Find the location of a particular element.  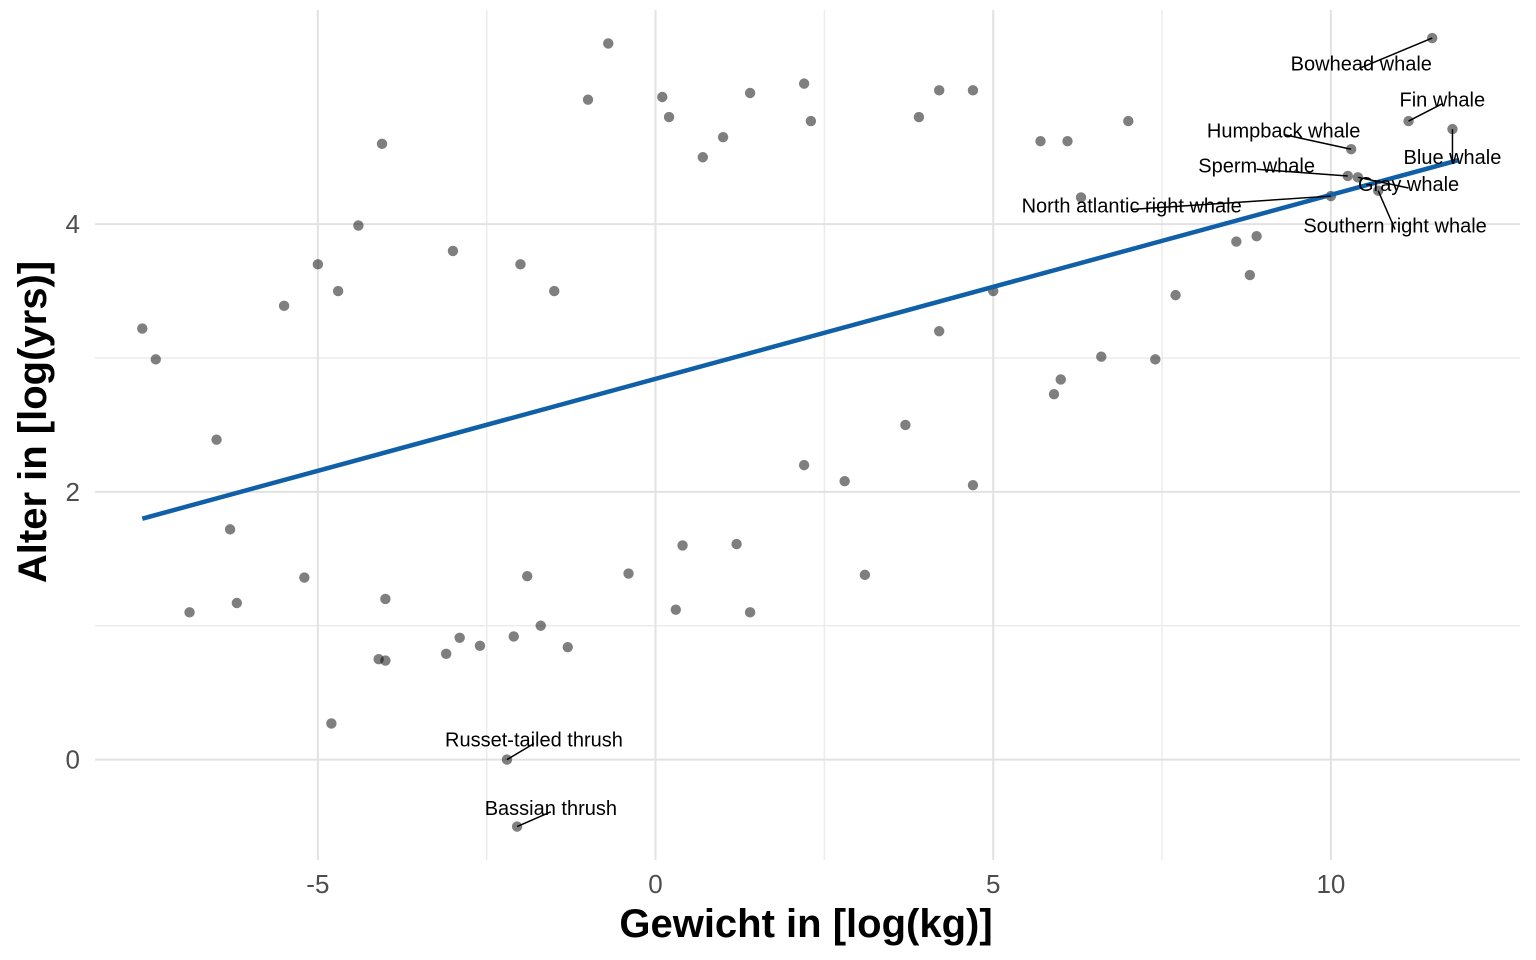

annotation-label: North atlantic right whale is located at coordinates (1132, 206).